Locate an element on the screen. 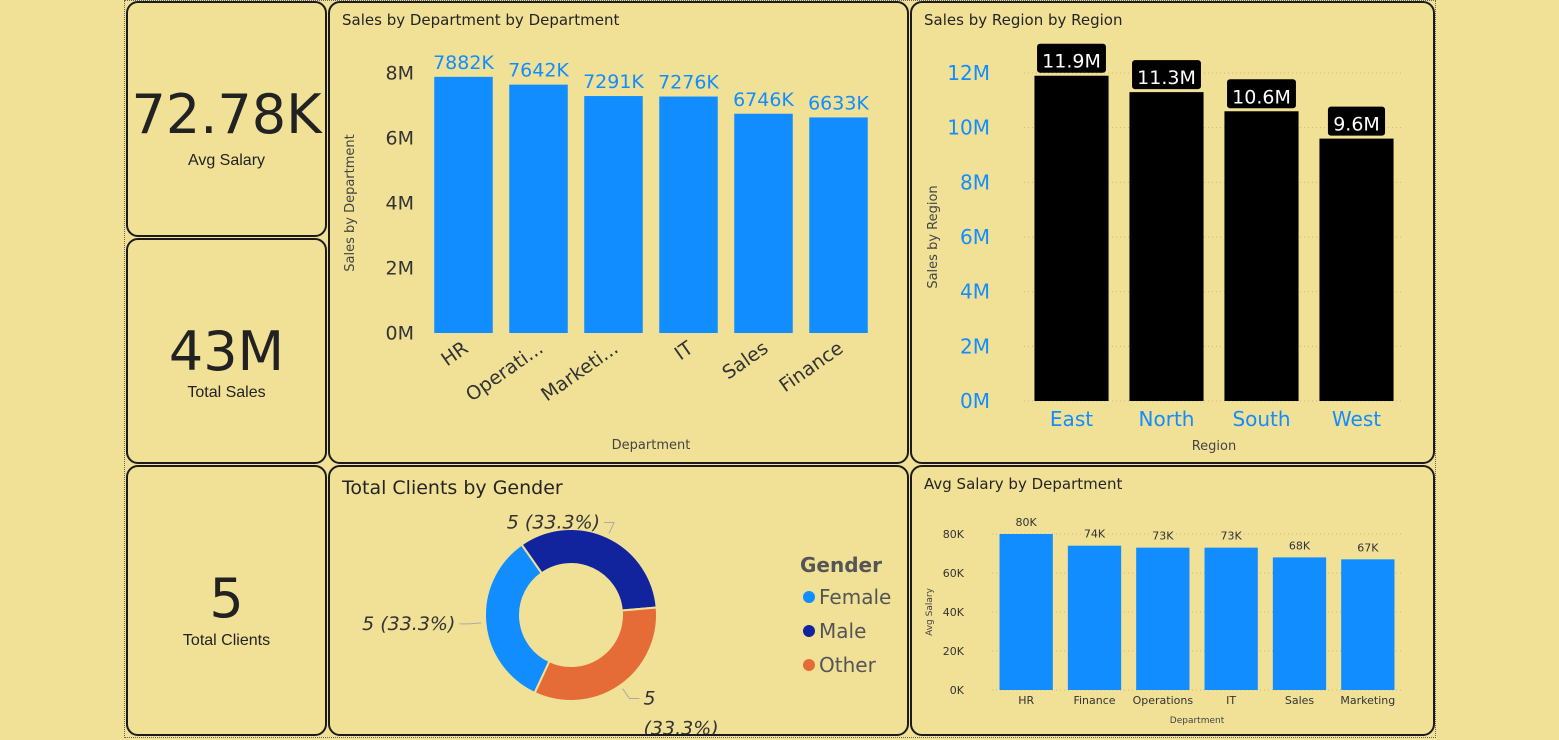 The image size is (1559, 740). kpi-value: 43M is located at coordinates (226, 351).